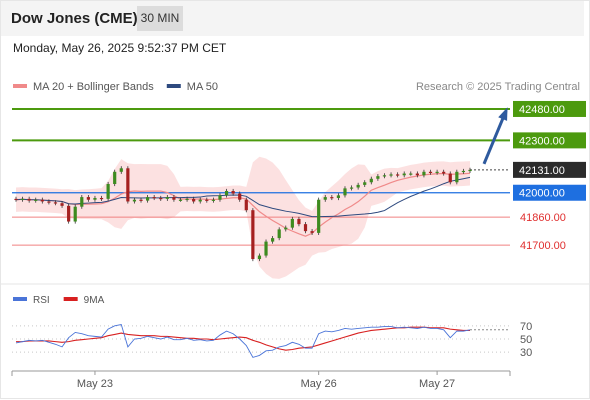 This screenshot has height=400, width=590. I want to click on x-tick-label: May 27, so click(437, 384).